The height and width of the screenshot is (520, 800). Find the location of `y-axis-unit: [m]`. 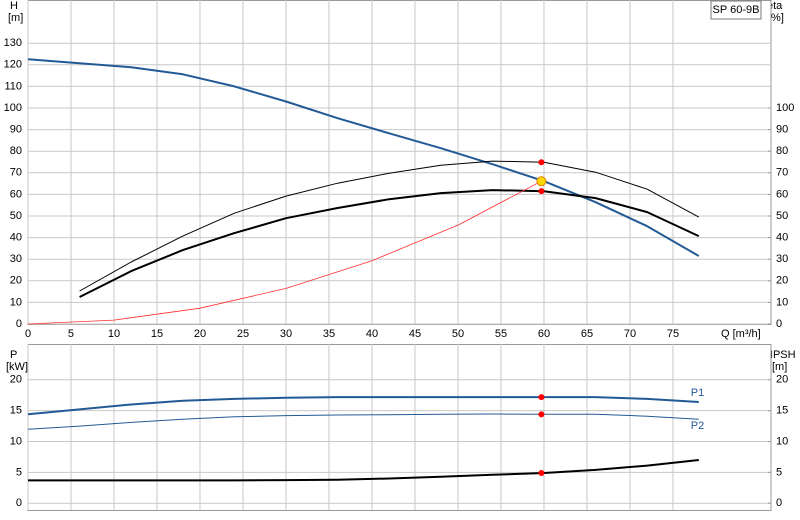

y-axis-unit: [m] is located at coordinates (15, 18).